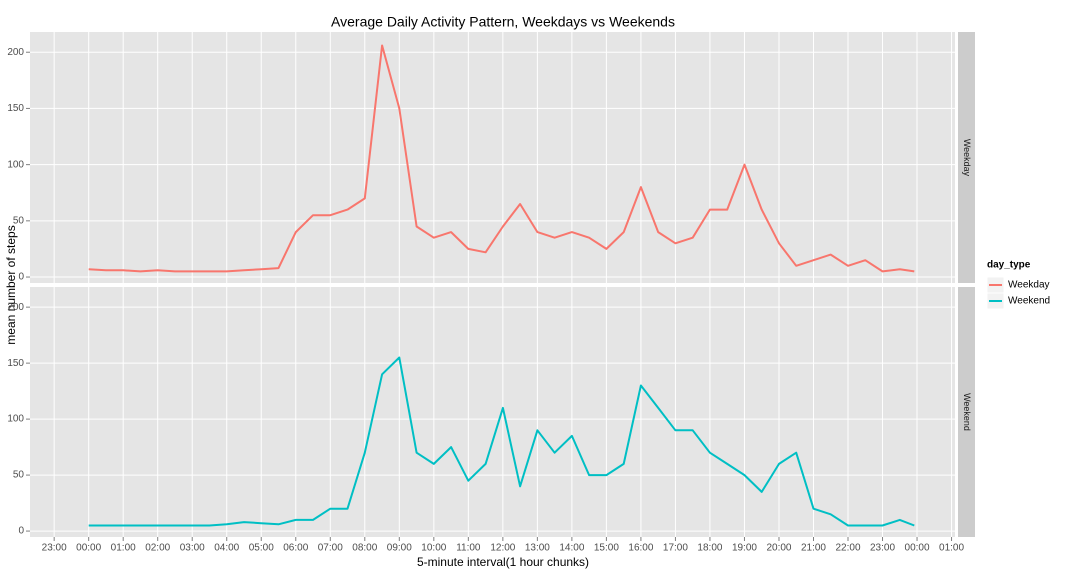 This screenshot has width=1080, height=576. Describe the element at coordinates (1009, 265) in the screenshot. I see `legend-title: day_type` at that location.